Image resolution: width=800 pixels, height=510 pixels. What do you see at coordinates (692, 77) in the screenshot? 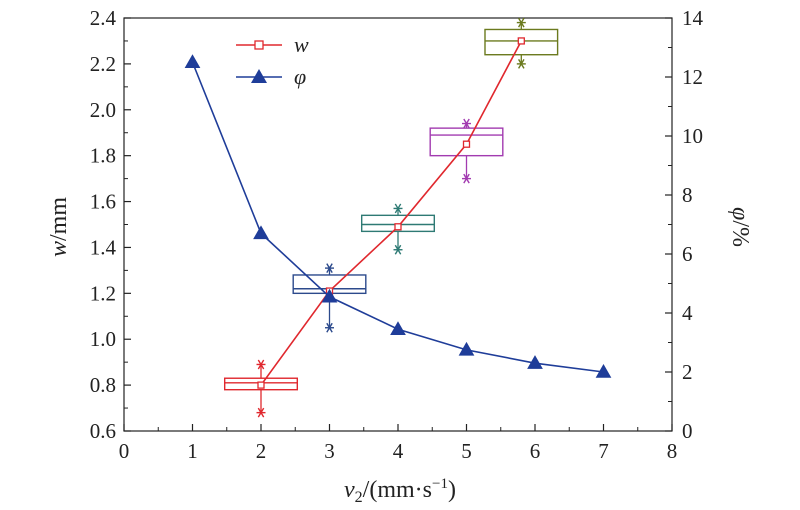
I see `y-right-tick-label: 12` at bounding box center [692, 77].